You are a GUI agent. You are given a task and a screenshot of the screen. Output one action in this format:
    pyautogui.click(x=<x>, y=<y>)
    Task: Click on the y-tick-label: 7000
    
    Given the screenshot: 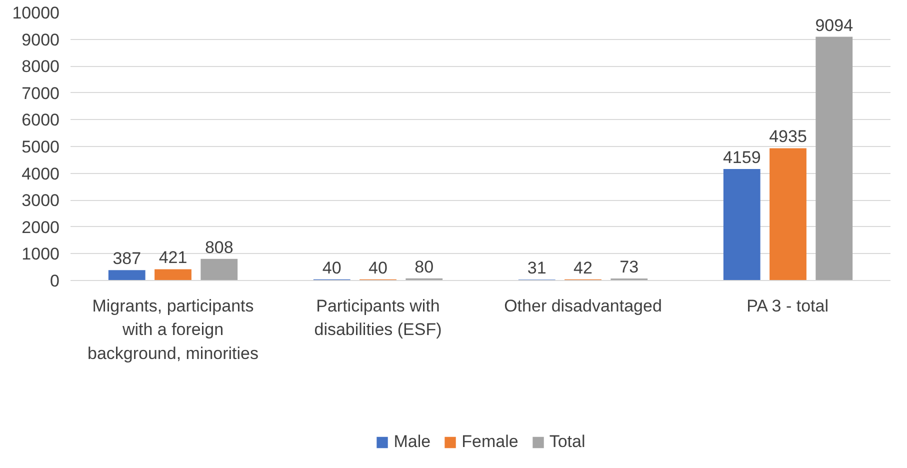 What is the action you would take?
    pyautogui.click(x=41, y=93)
    